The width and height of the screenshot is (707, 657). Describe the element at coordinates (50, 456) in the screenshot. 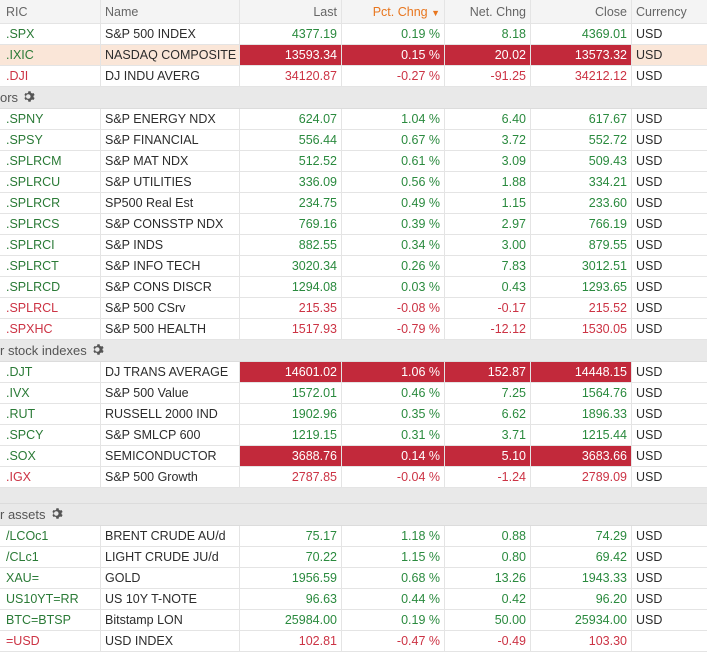

I see `ric-cell: .SOX` at that location.